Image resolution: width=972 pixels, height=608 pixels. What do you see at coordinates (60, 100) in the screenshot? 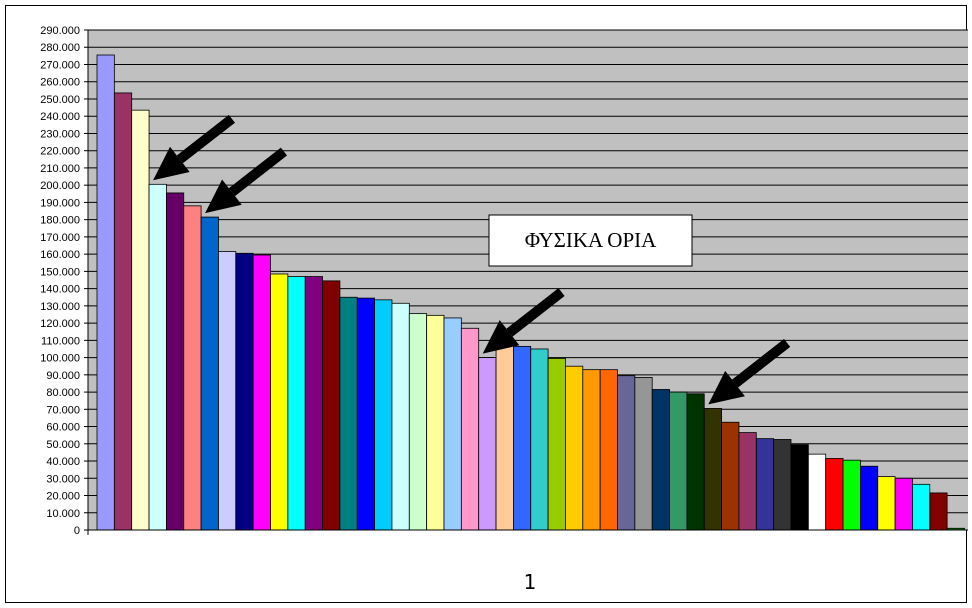
I see `y-tick-label: 250.000` at bounding box center [60, 100].